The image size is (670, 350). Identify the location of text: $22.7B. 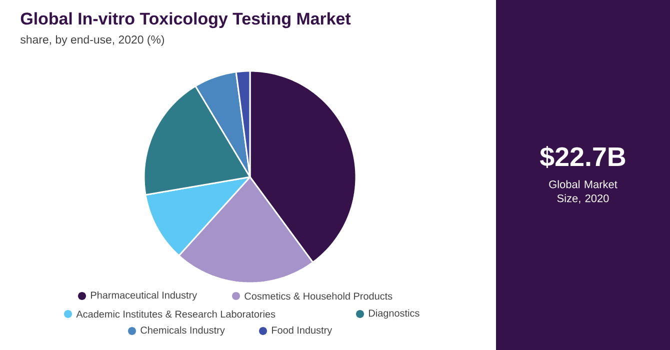
(583, 157).